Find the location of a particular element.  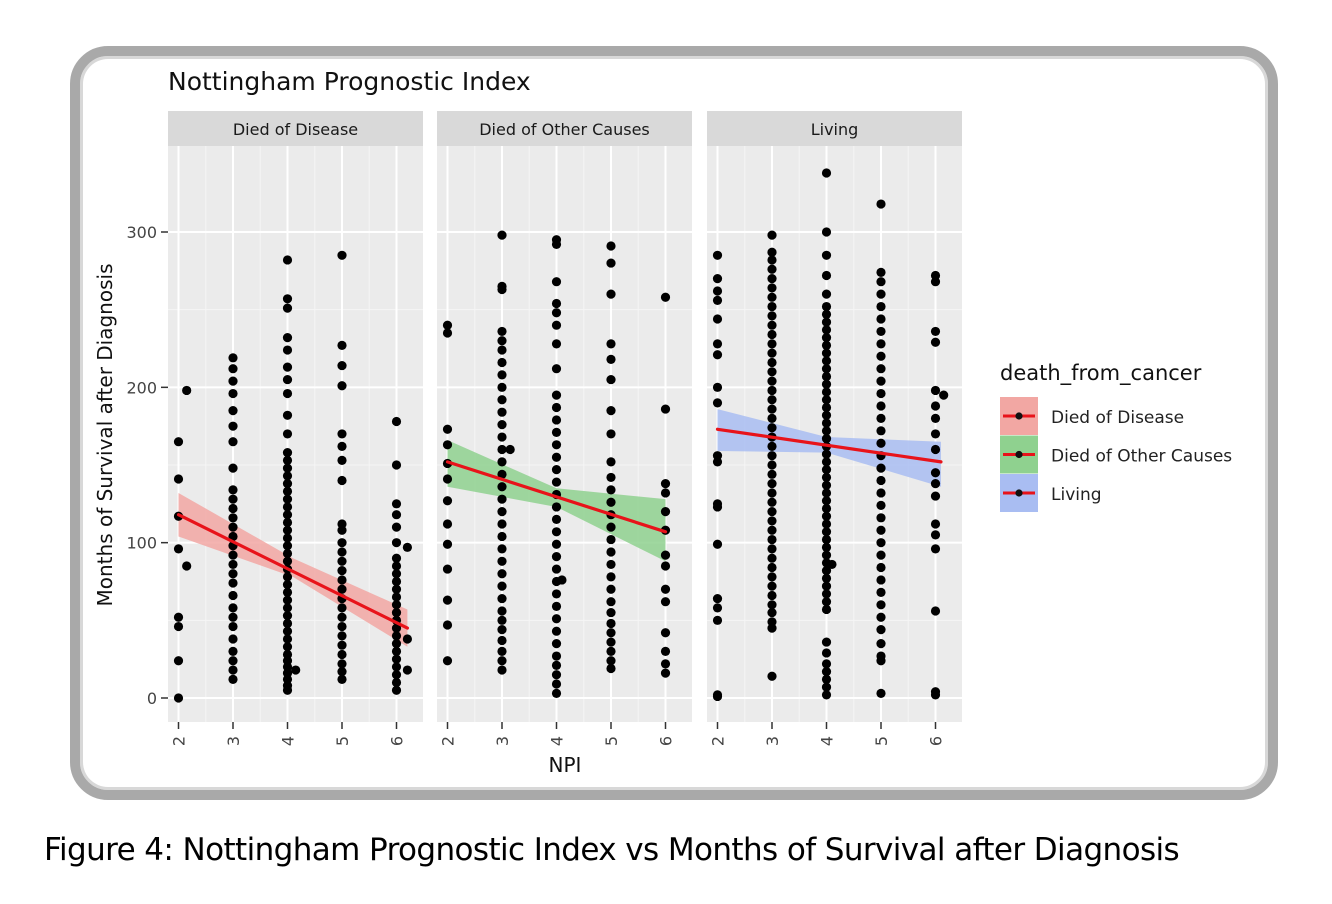

x-tick-label: 3 is located at coordinates (772, 741).